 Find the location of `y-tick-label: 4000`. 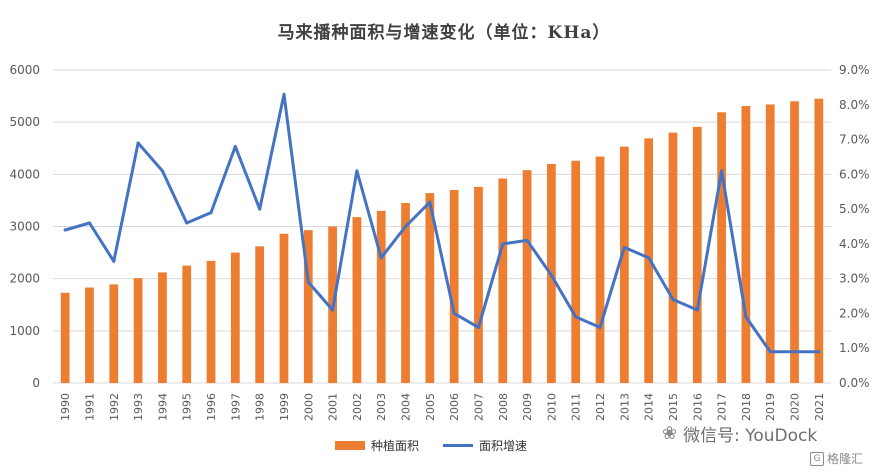

y-tick-label: 4000 is located at coordinates (24, 174).